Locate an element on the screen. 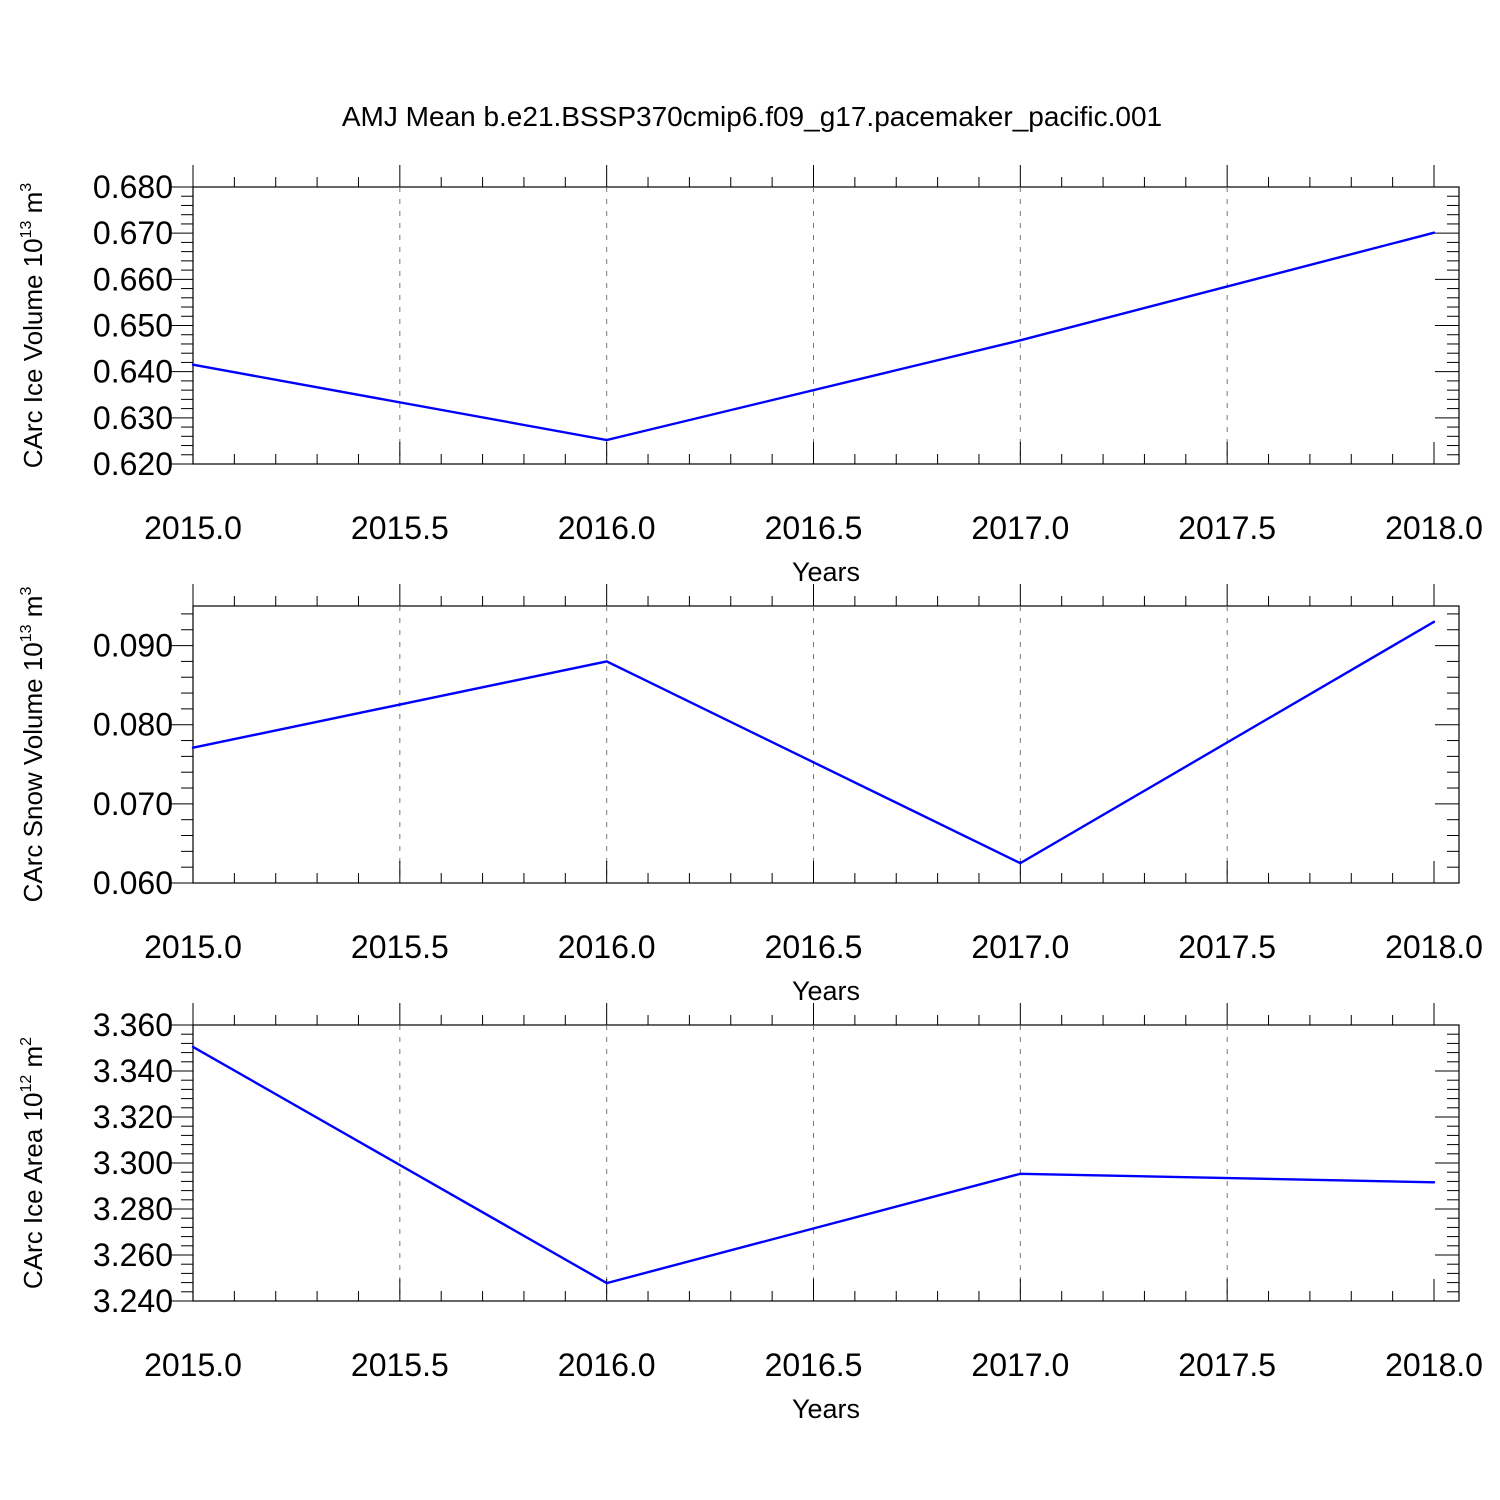  y-tick-label: 0.650 is located at coordinates (133, 326).